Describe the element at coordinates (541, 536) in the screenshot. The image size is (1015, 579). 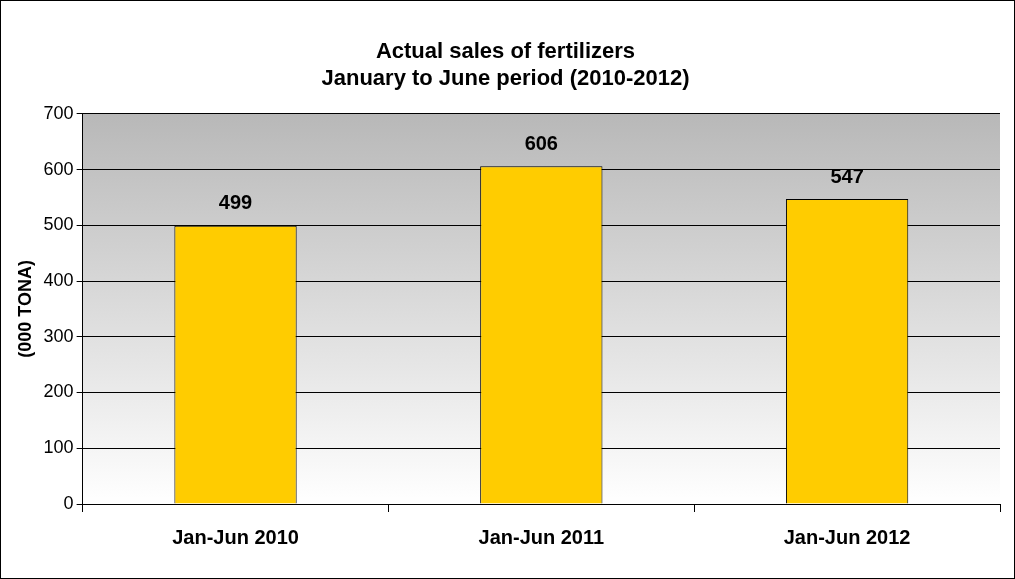
I see `x-tick-label: Jan-Jun 2011` at that location.